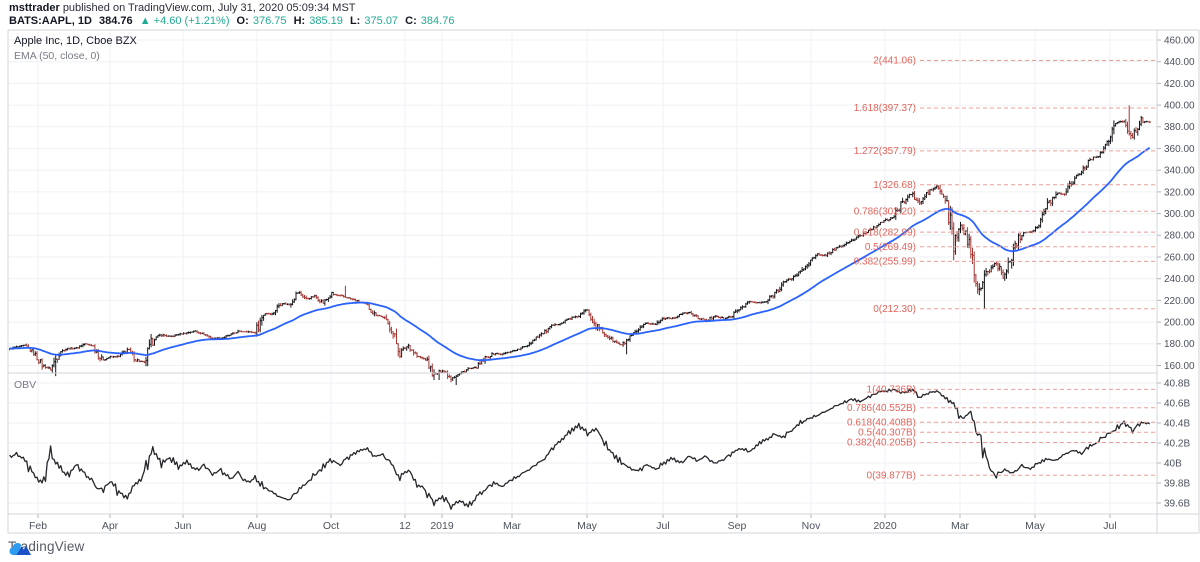 Image resolution: width=1200 pixels, height=562 pixels. Describe the element at coordinates (355, 21) in the screenshot. I see `low-label: L:` at that location.